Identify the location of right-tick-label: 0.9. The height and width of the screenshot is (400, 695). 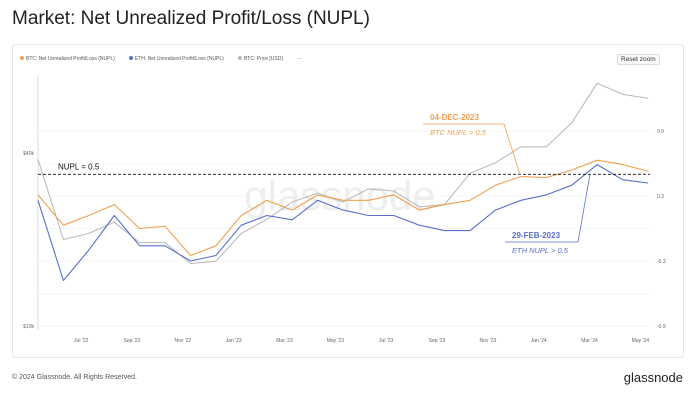
(660, 132).